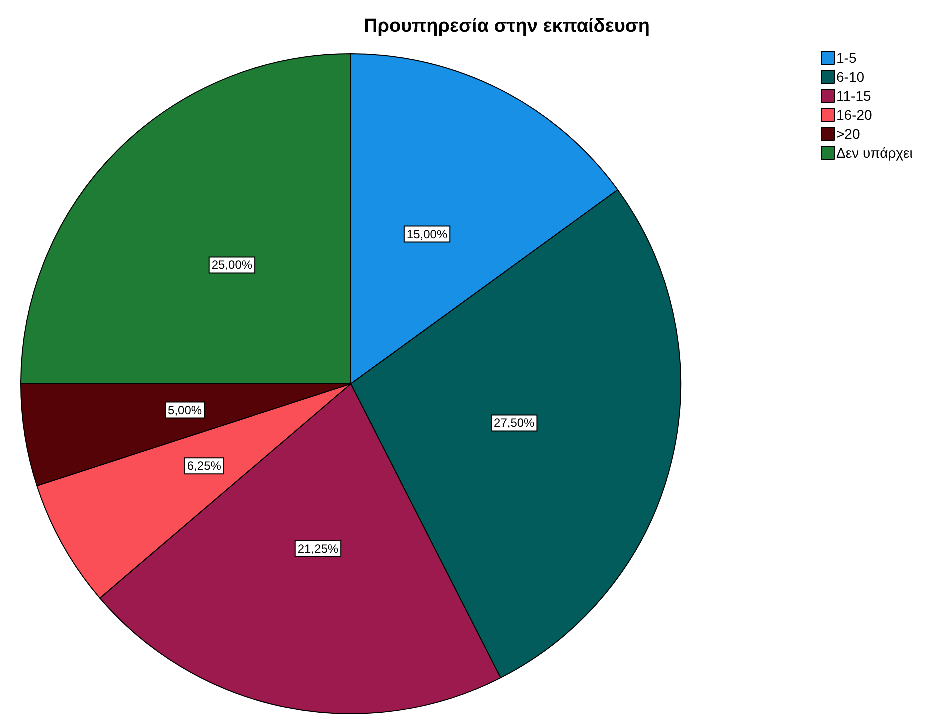 This screenshot has width=946, height=717. I want to click on chart-title: Προυπηρεσία στην εκπαίδευση, so click(507, 26).